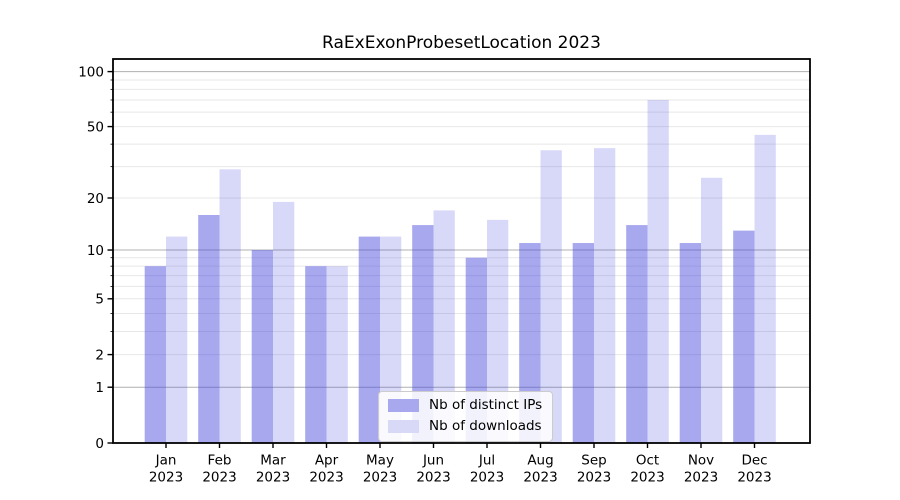 This screenshot has width=900, height=500. I want to click on bar-downloads-jun, so click(444, 326).